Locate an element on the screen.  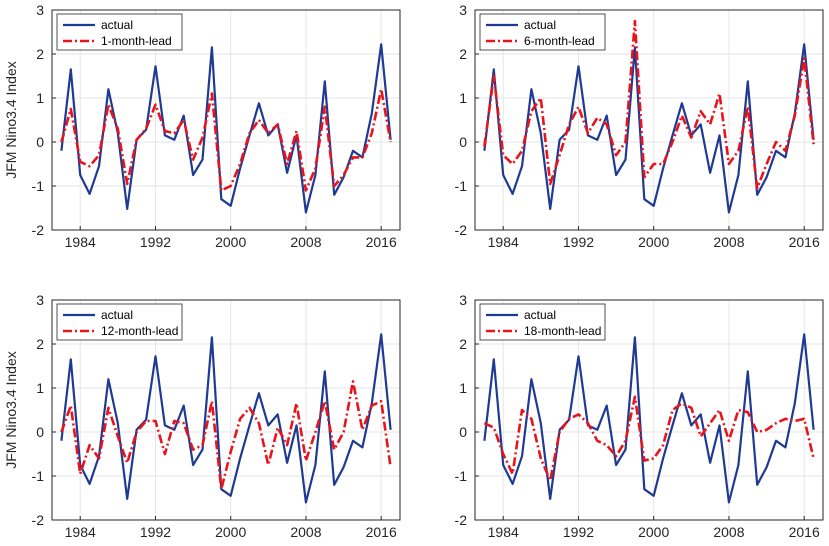
legend-label-1-month-lead: 1-month-lead is located at coordinates (136, 41).